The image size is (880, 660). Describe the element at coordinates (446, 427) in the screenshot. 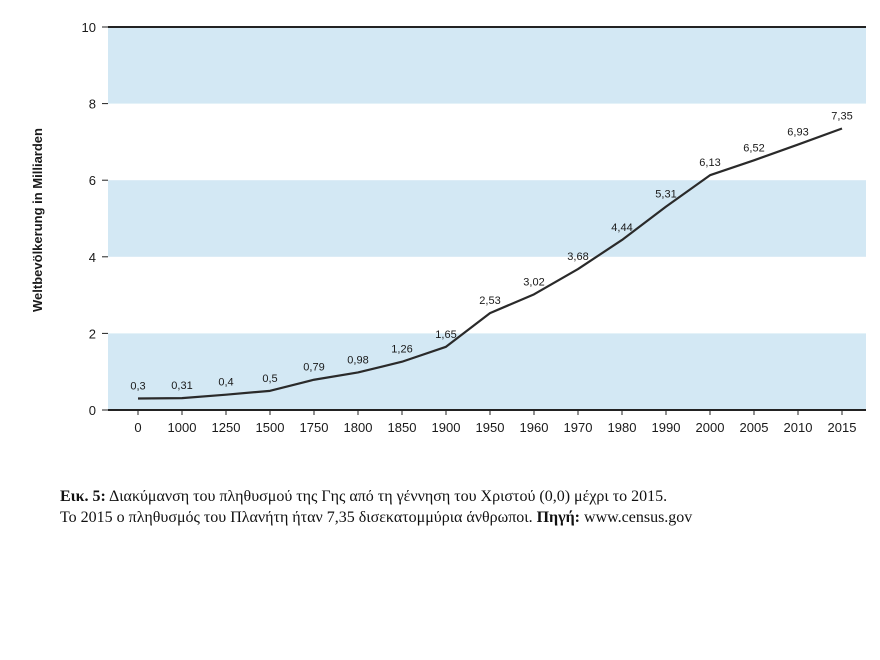

I see `x-tick-label: 1900` at that location.